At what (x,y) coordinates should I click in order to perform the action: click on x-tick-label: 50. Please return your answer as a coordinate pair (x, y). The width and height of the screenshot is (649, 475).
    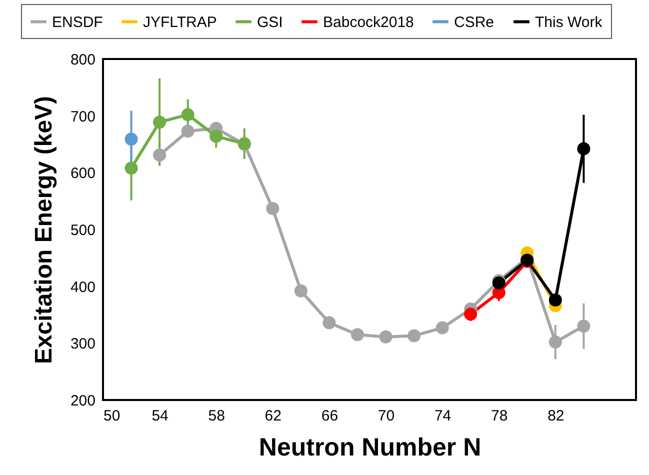
    Looking at the image, I should click on (112, 416).